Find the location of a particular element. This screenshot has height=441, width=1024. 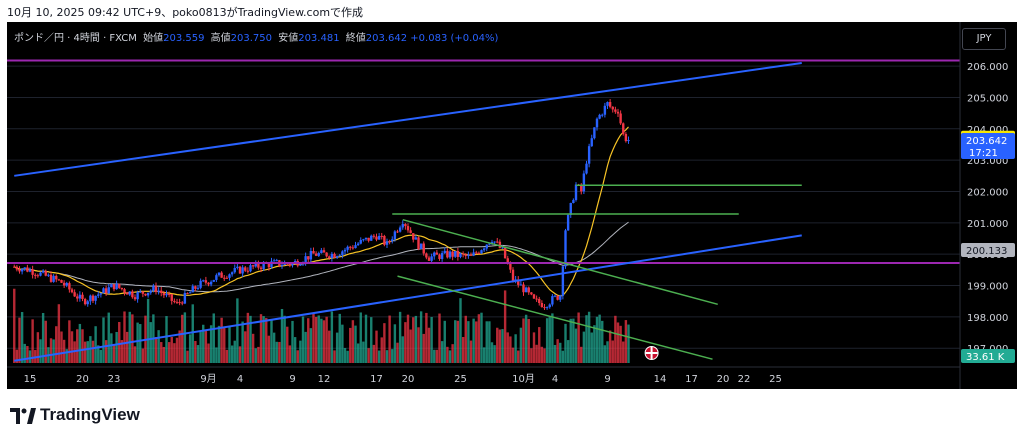

currency-button: JPY is located at coordinates (984, 39).